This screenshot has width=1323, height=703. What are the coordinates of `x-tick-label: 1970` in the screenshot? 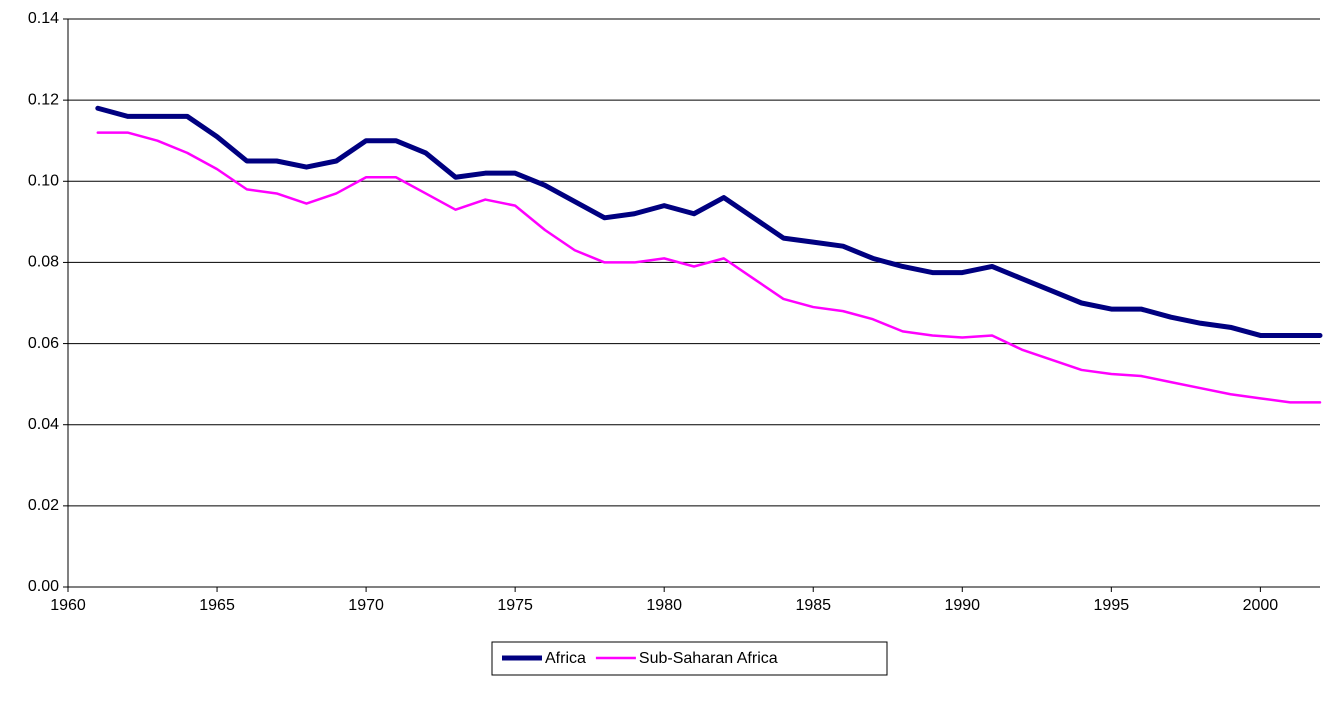 It's located at (366, 605).